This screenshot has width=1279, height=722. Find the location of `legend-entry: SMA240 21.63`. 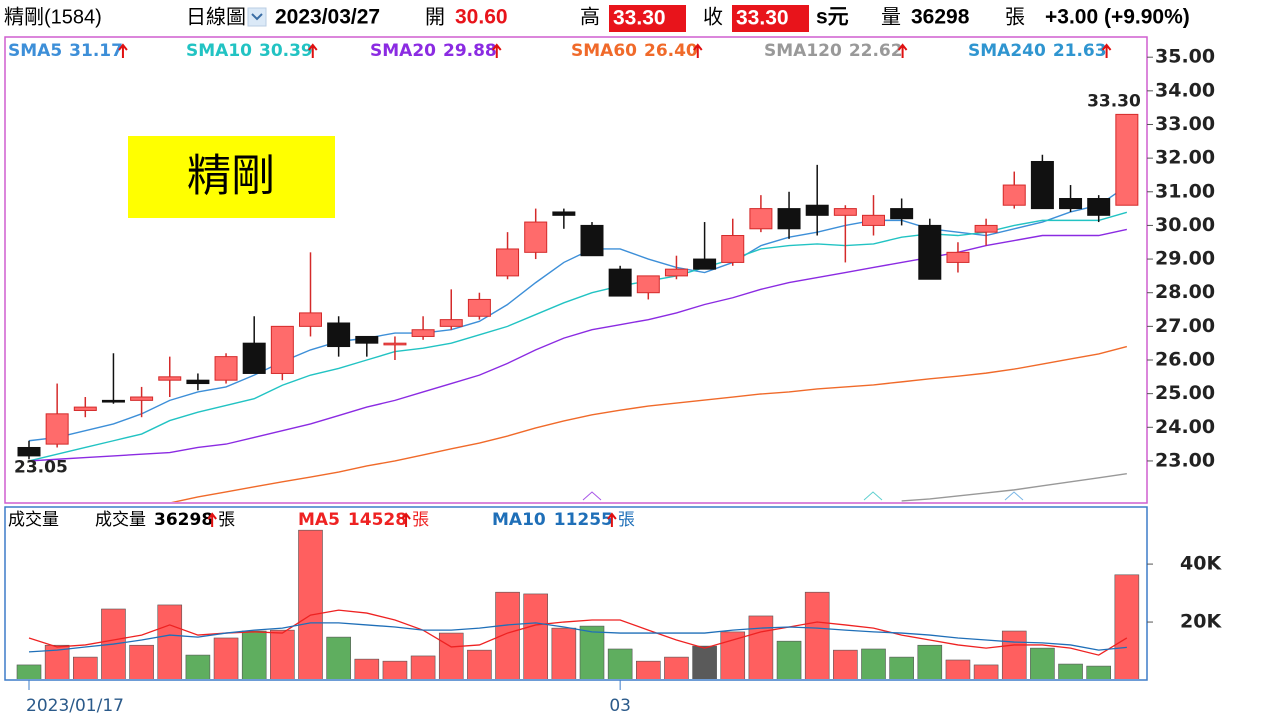

legend-entry: SMA240 21.63 is located at coordinates (1037, 51).